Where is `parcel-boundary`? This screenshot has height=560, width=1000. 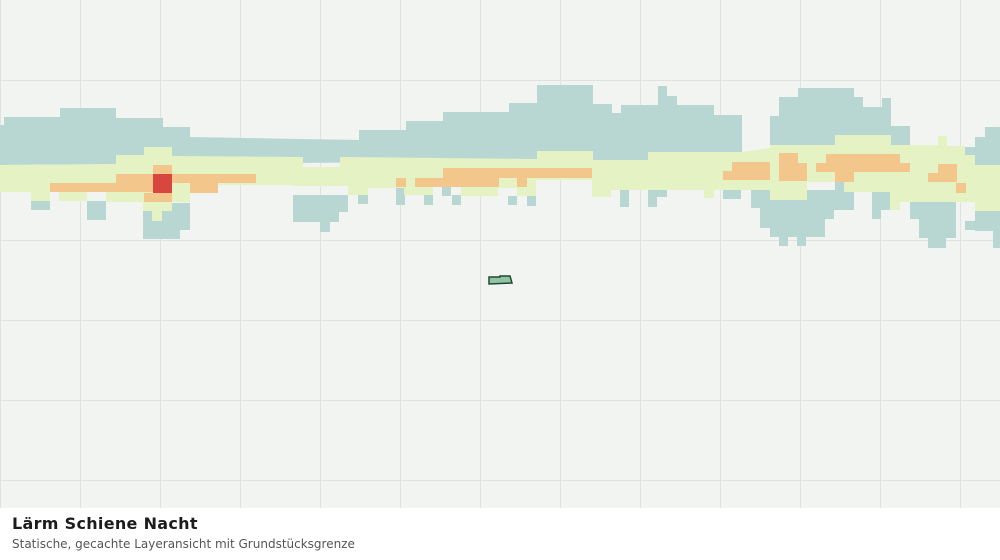 parcel-boundary is located at coordinates (500, 280).